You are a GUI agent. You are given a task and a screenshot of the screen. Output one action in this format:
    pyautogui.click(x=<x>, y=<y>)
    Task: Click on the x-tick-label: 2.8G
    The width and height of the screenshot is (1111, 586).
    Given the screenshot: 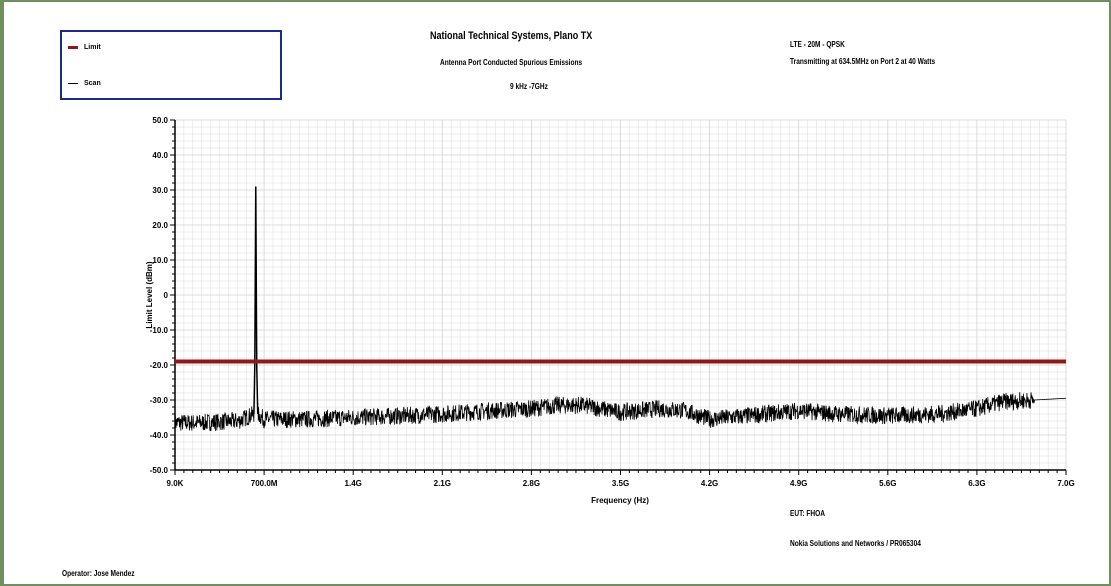 What is the action you would take?
    pyautogui.click(x=531, y=483)
    